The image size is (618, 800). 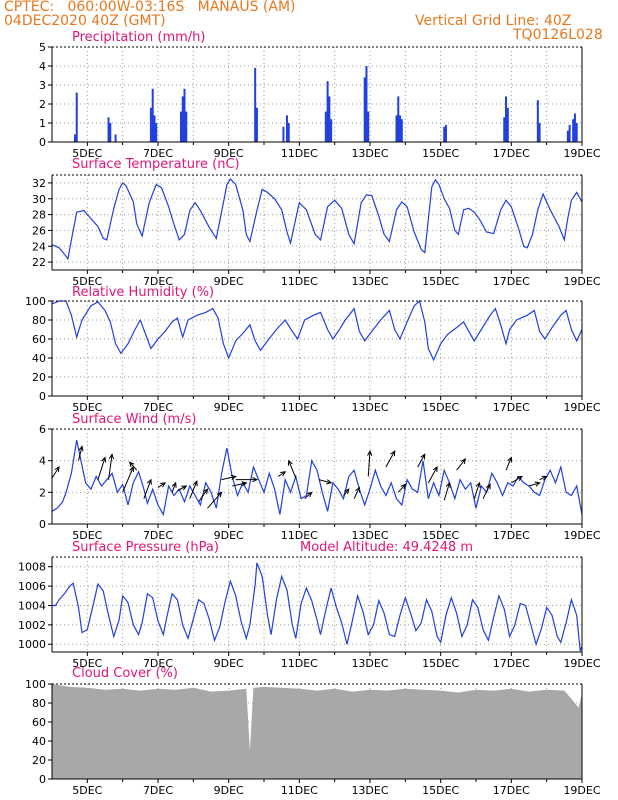 What do you see at coordinates (39, 741) in the screenshot?
I see `y-tick-label: 40` at bounding box center [39, 741].